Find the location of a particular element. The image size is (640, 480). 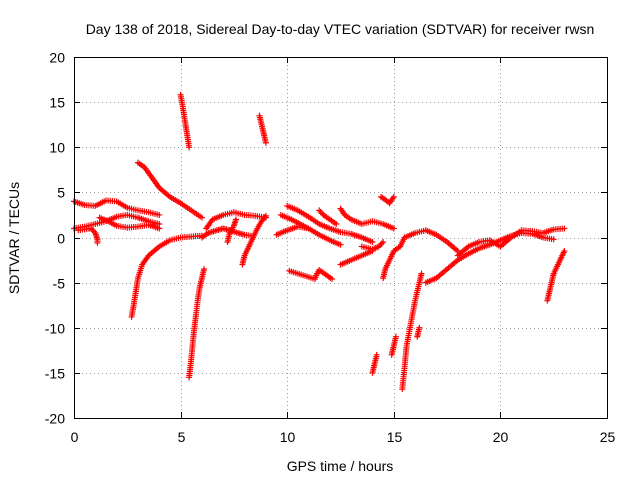

y-tick-label: 15 is located at coordinates (57, 103).